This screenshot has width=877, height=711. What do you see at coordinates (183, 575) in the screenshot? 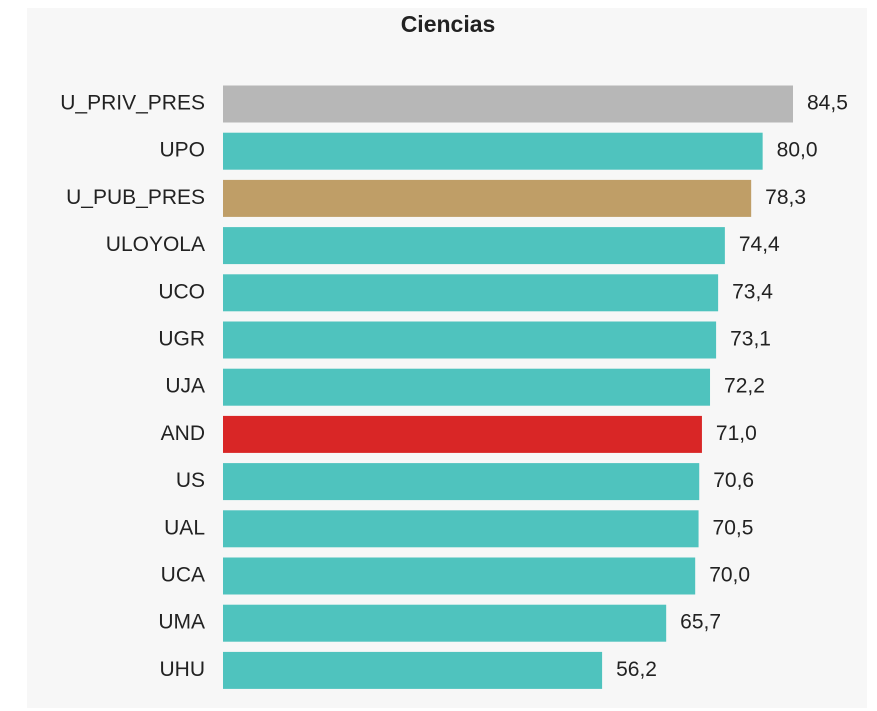
I see `category-label: UCA` at bounding box center [183, 575].